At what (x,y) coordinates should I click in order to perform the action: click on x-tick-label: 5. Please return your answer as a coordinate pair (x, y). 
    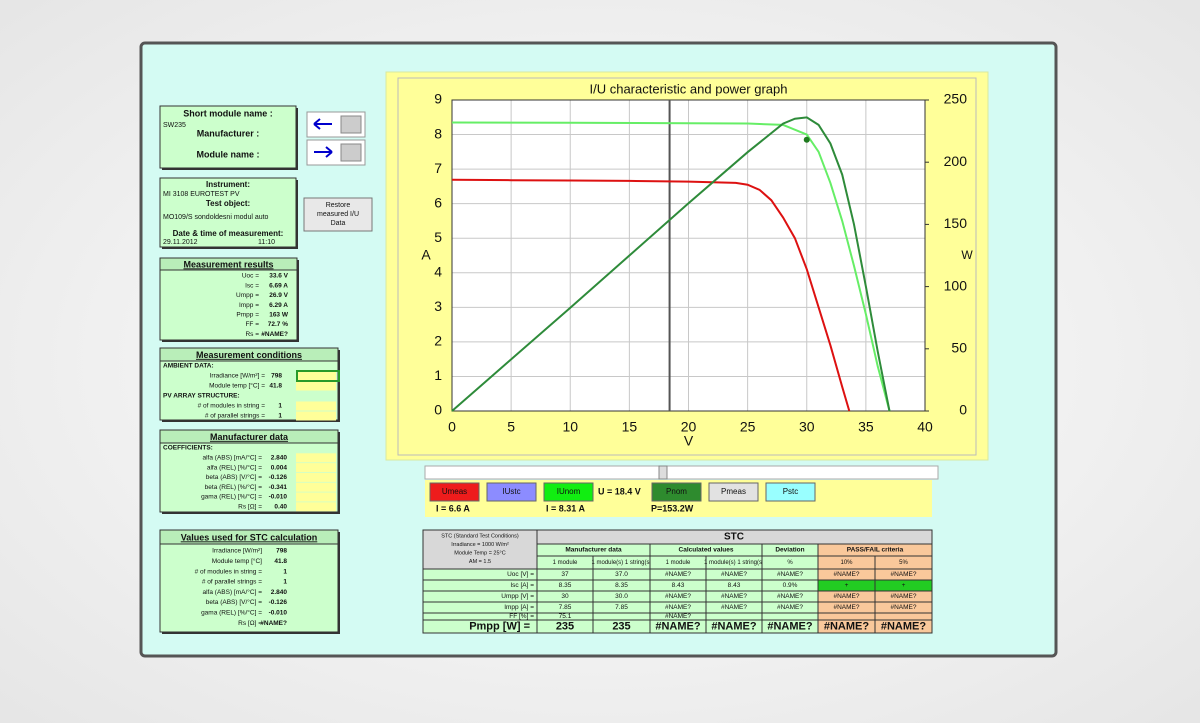
    Looking at the image, I should click on (511, 427).